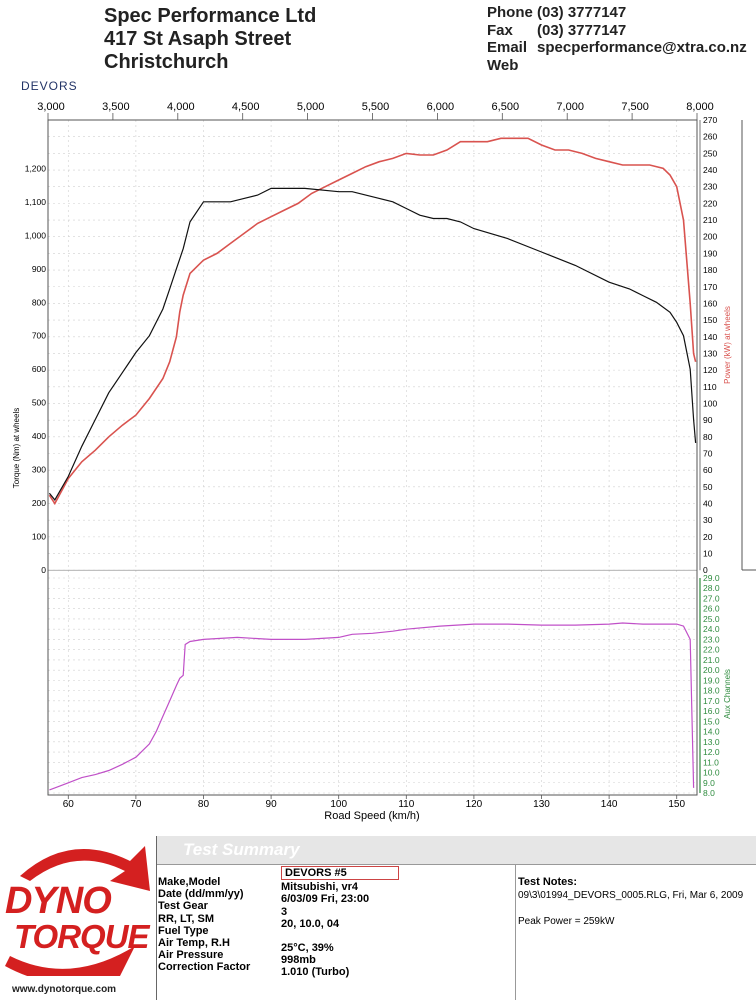 The height and width of the screenshot is (1000, 756). What do you see at coordinates (642, 47) in the screenshot?
I see `email-value: specperformance@xtra.co.nz` at bounding box center [642, 47].